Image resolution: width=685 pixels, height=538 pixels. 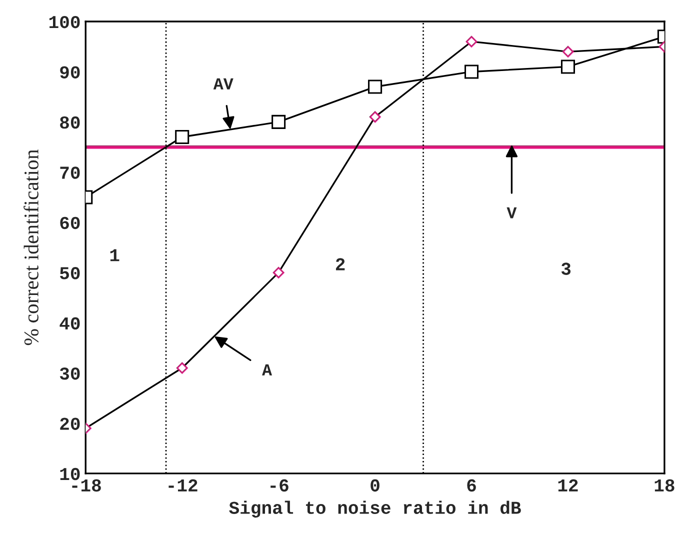 What do you see at coordinates (70, 474) in the screenshot?
I see `y-tick-label: 10` at bounding box center [70, 474].